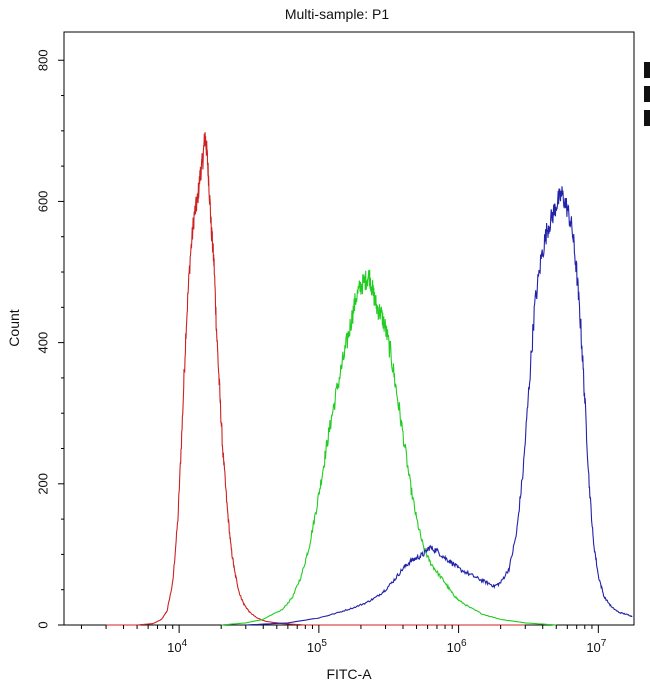  What do you see at coordinates (42, 484) in the screenshot?
I see `y-tick-label-200: 200` at bounding box center [42, 484].